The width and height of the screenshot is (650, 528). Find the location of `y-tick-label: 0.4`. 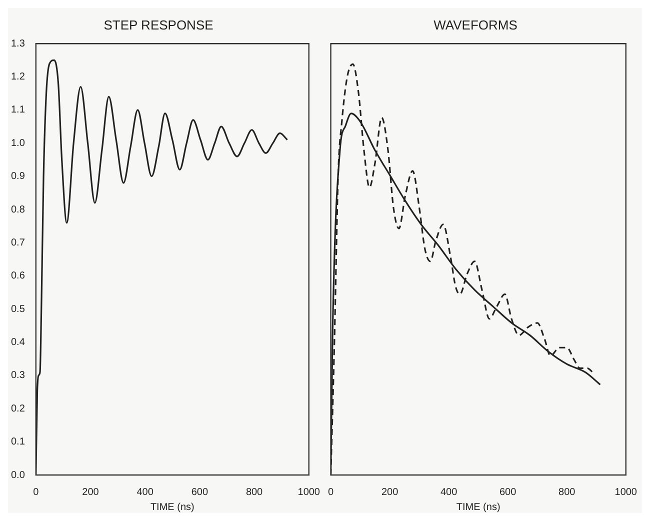

y-tick-label: 0.4 is located at coordinates (18, 342).